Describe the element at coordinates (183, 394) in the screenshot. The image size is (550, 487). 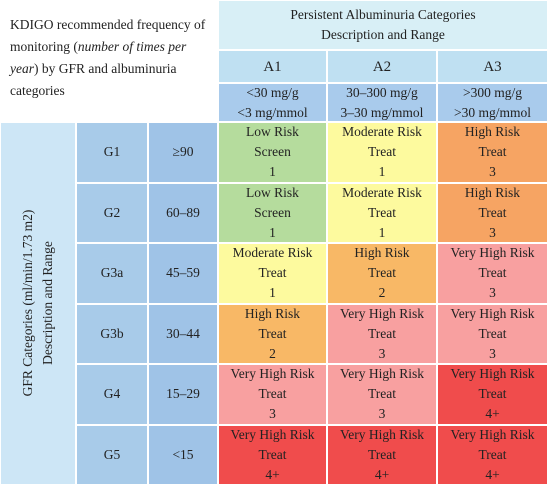
I see `row-range: 15–29` at that location.